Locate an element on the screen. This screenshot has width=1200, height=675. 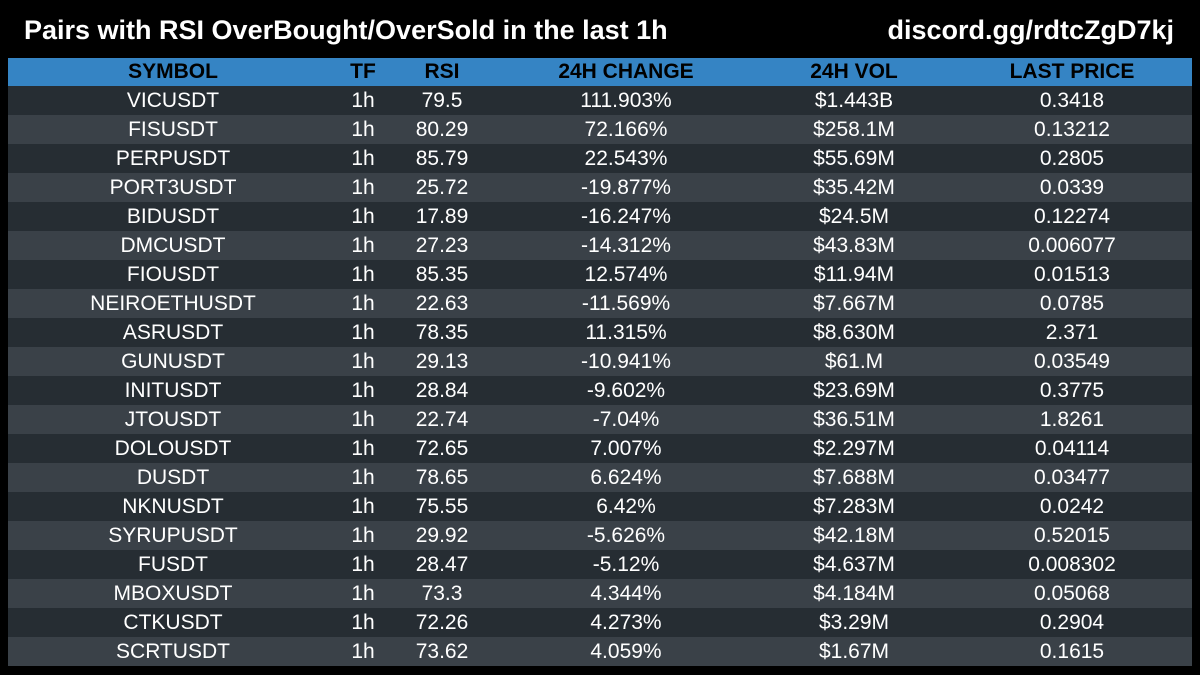
volume-cell: $1.443B is located at coordinates (854, 100).